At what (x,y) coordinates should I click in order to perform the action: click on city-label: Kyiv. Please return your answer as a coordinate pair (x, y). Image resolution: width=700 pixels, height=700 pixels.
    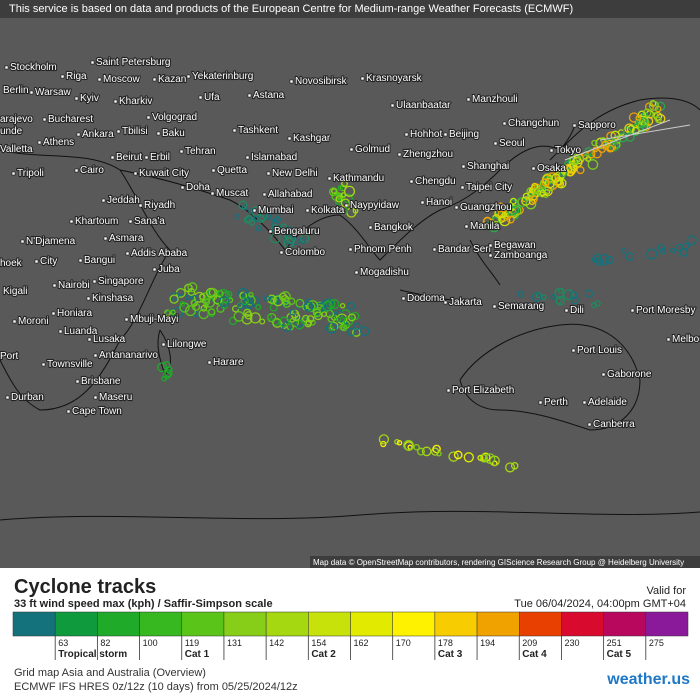
    Looking at the image, I should click on (89, 98).